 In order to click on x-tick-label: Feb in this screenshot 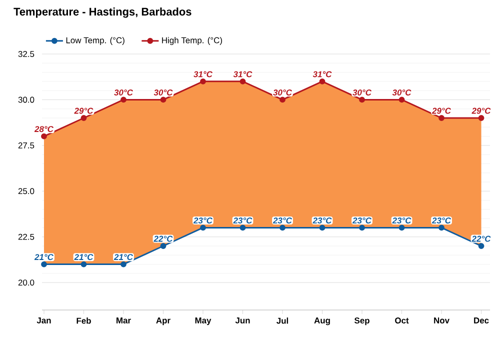, I will do `click(83, 321)`.